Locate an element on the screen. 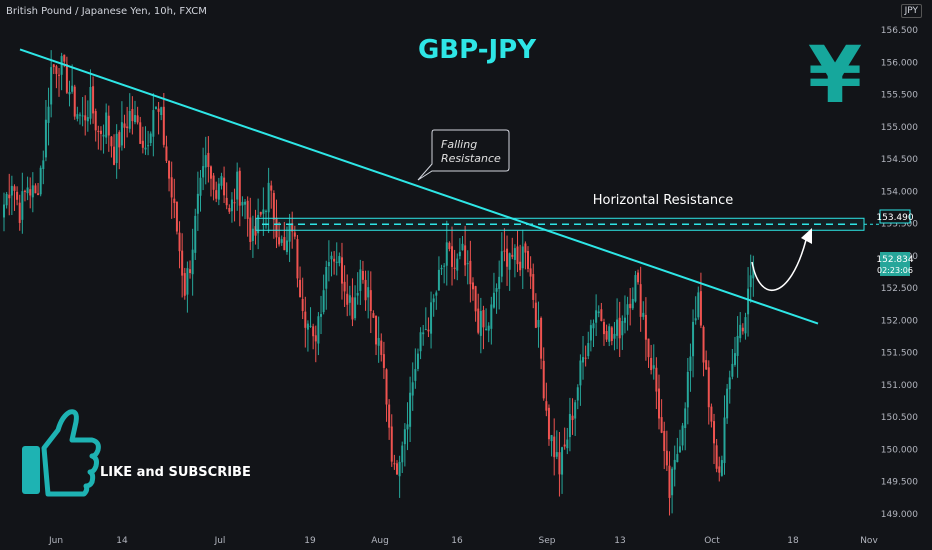 This screenshot has height=550, width=932. projection-arrowhead is located at coordinates (806, 236).